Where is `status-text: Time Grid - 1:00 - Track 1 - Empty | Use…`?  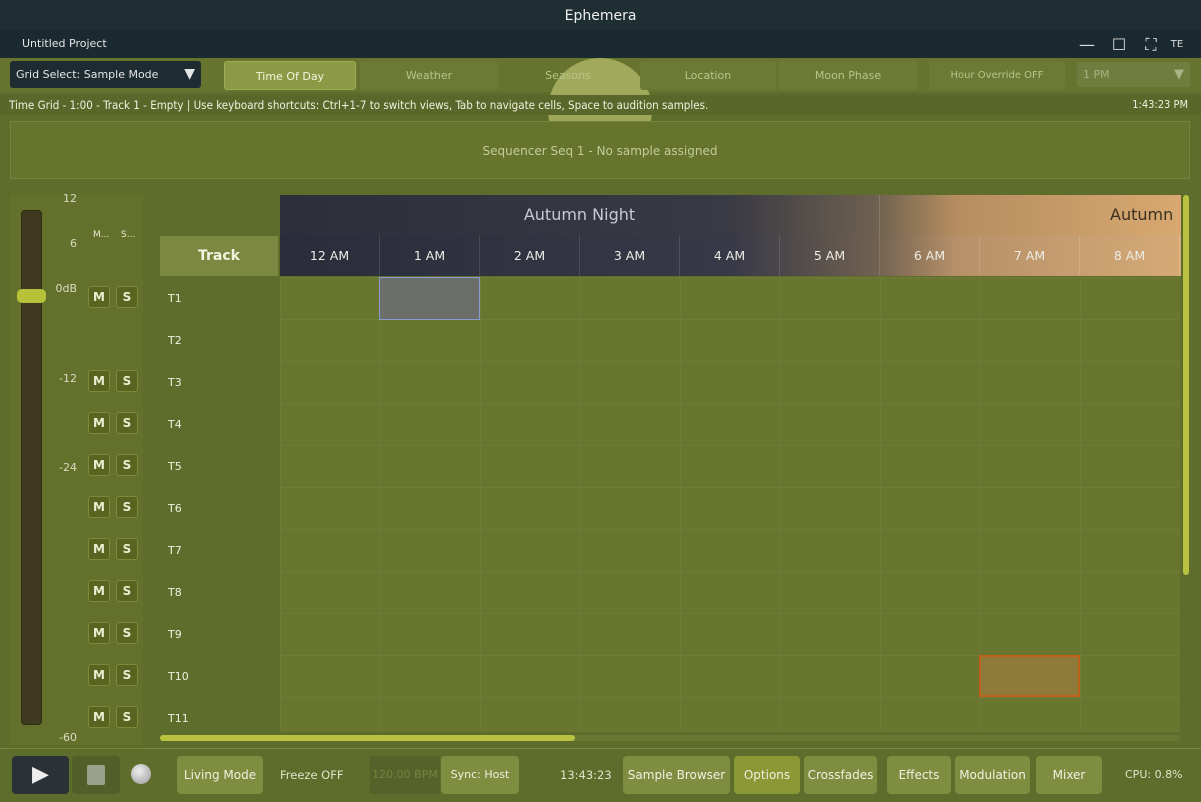
status-text: Time Grid - 1:00 - Track 1 - Empty | Use… is located at coordinates (359, 105).